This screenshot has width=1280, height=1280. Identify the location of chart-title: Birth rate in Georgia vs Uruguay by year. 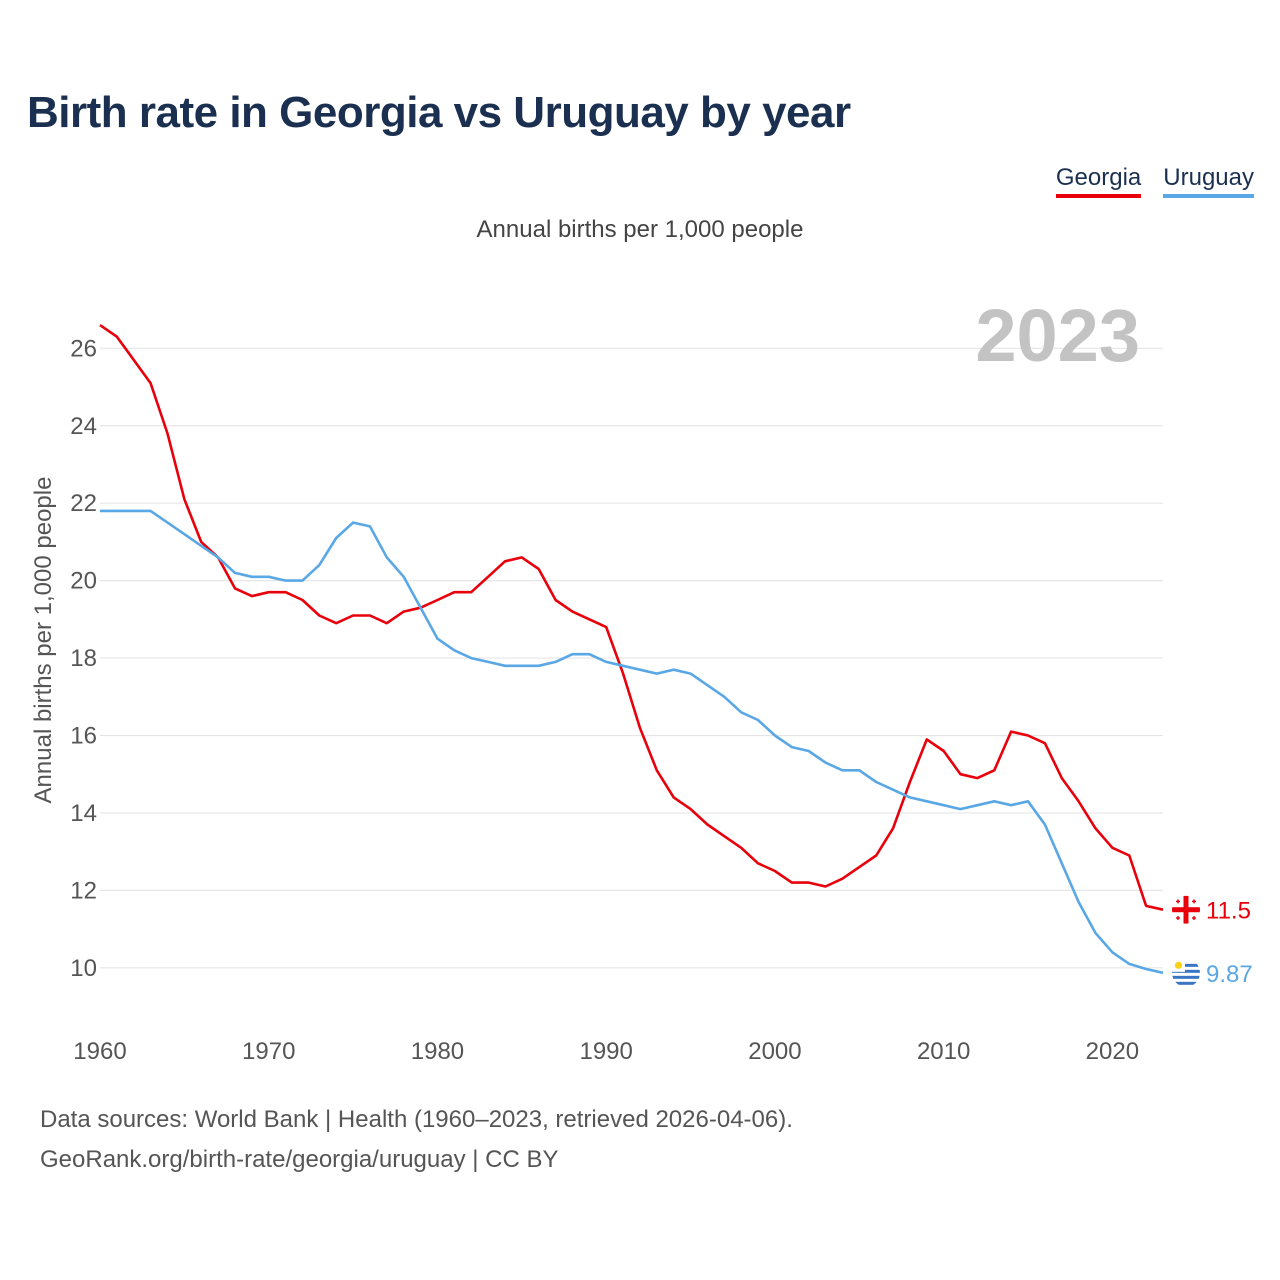
(439, 112).